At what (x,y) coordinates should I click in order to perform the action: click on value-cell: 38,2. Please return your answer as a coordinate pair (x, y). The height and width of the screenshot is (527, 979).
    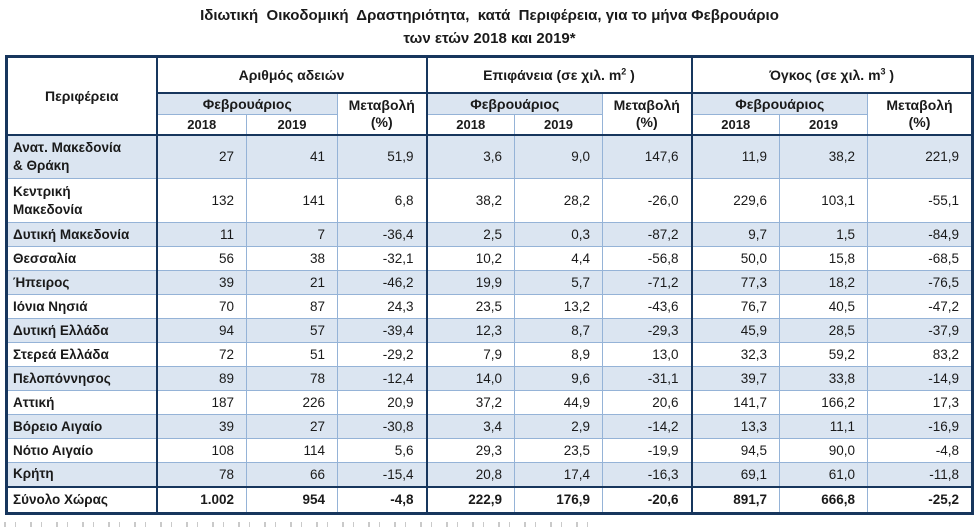
    Looking at the image, I should click on (823, 156).